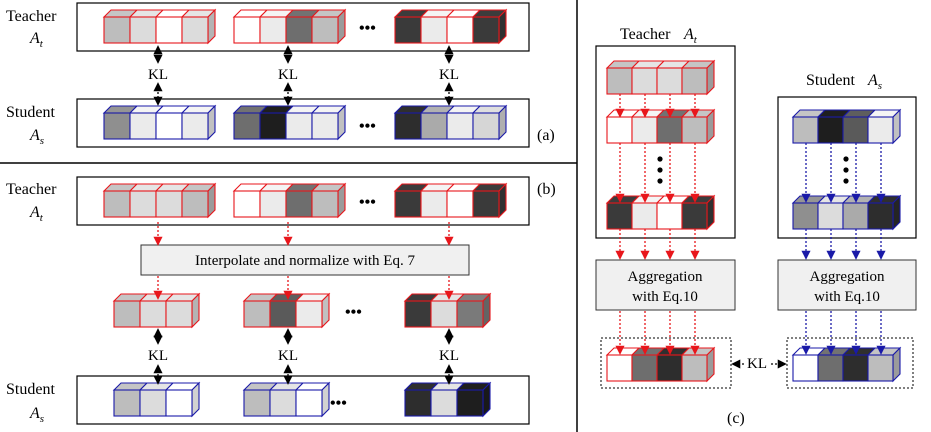 This screenshot has width=931, height=432. Describe the element at coordinates (645, 34) in the screenshot. I see `panel-c-teacher-label: Teacher` at that location.